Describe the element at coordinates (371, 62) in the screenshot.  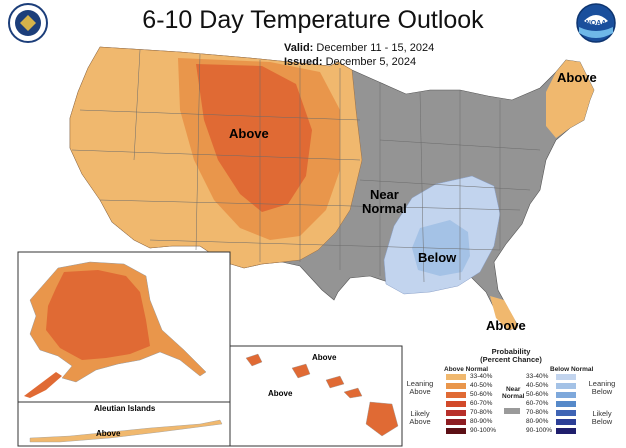
I see `issued-date: December 5, 2024` at that location.